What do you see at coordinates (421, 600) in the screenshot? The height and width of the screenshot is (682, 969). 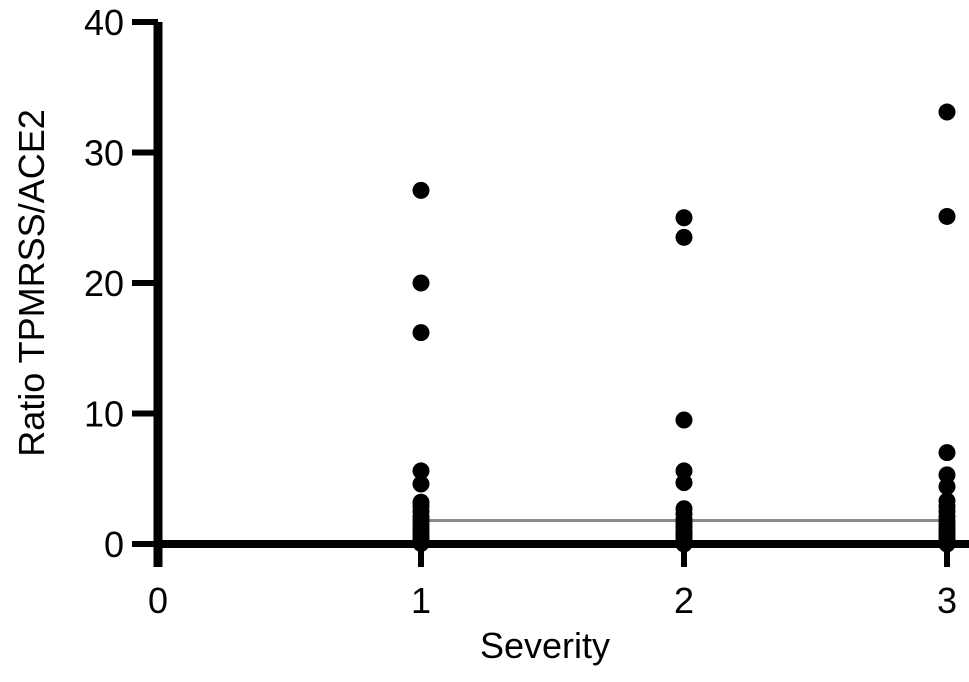 I see `x-tick-label: 1` at bounding box center [421, 600].